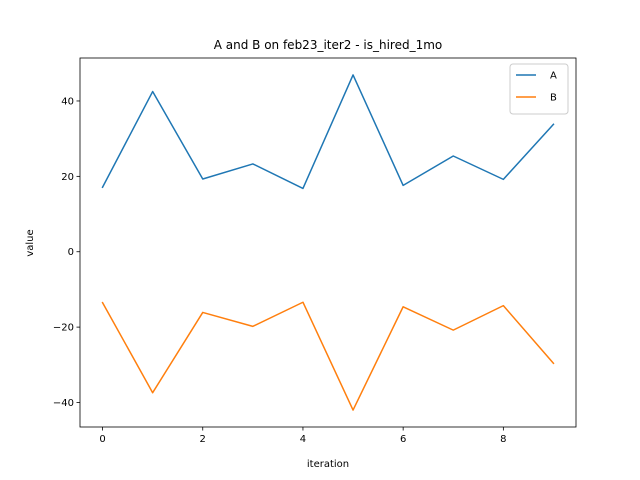 Image resolution: width=640 pixels, height=480 pixels. I want to click on y-tick-label: −40, so click(63, 403).